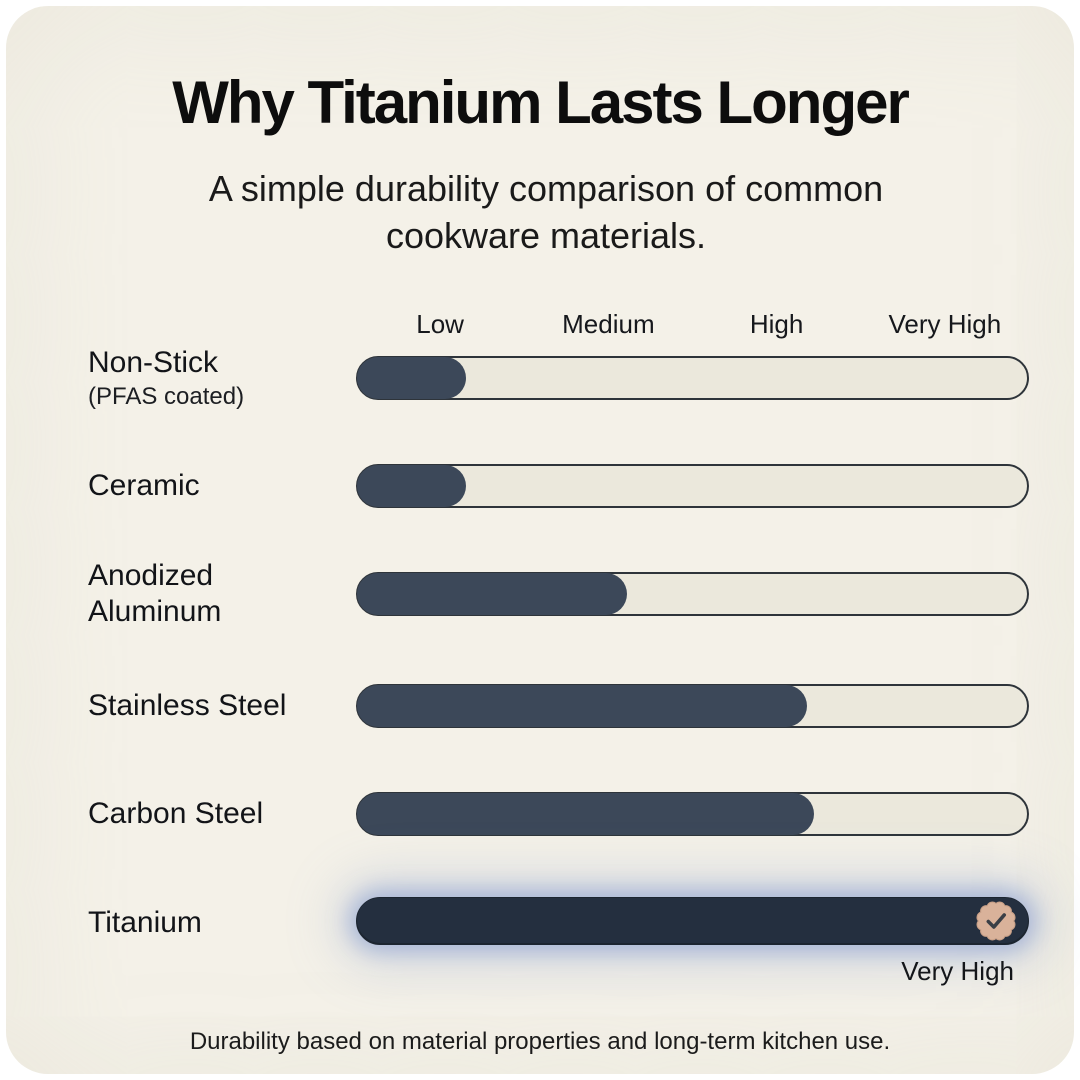  I want to click on check-seal-icon, so click(996, 921).